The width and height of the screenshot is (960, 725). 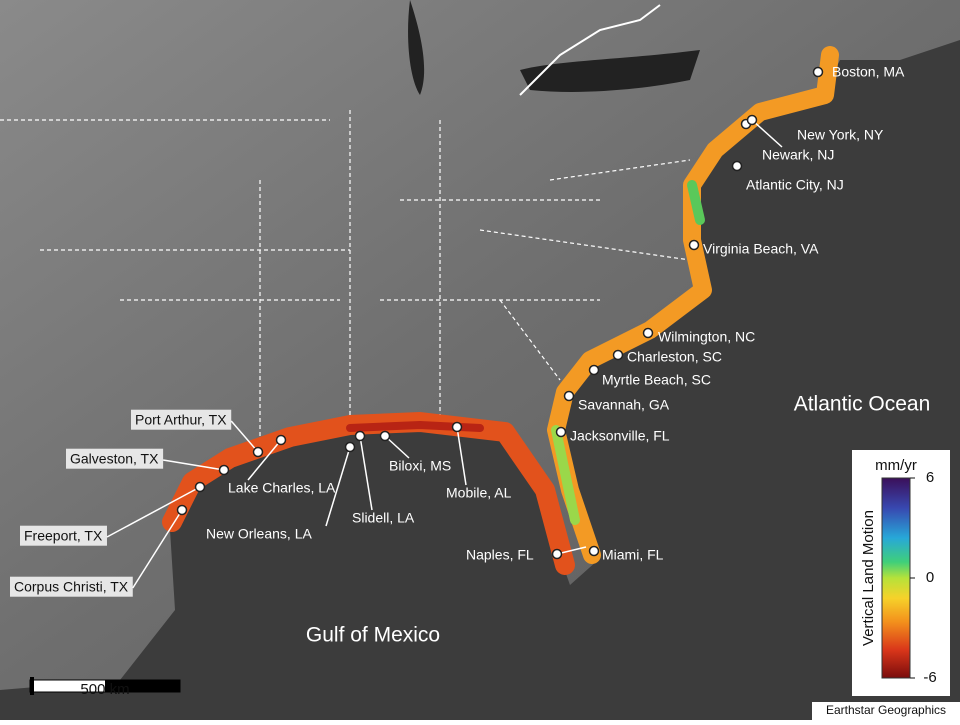 What do you see at coordinates (674, 357) in the screenshot?
I see `city-label: Charleston, SC` at bounding box center [674, 357].